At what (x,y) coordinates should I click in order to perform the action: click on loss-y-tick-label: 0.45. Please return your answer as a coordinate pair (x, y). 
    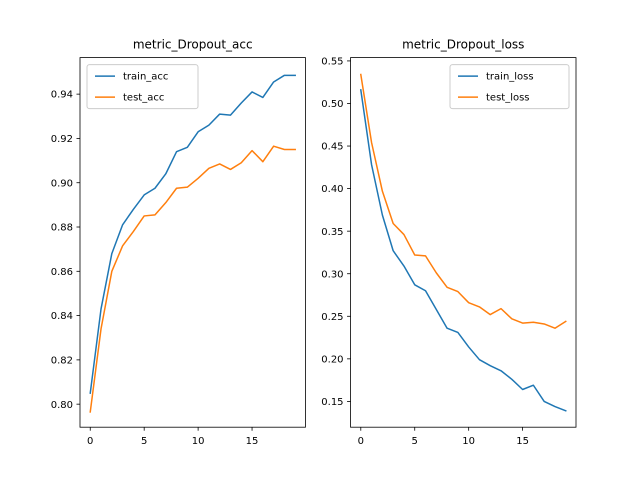
    Looking at the image, I should click on (332, 147).